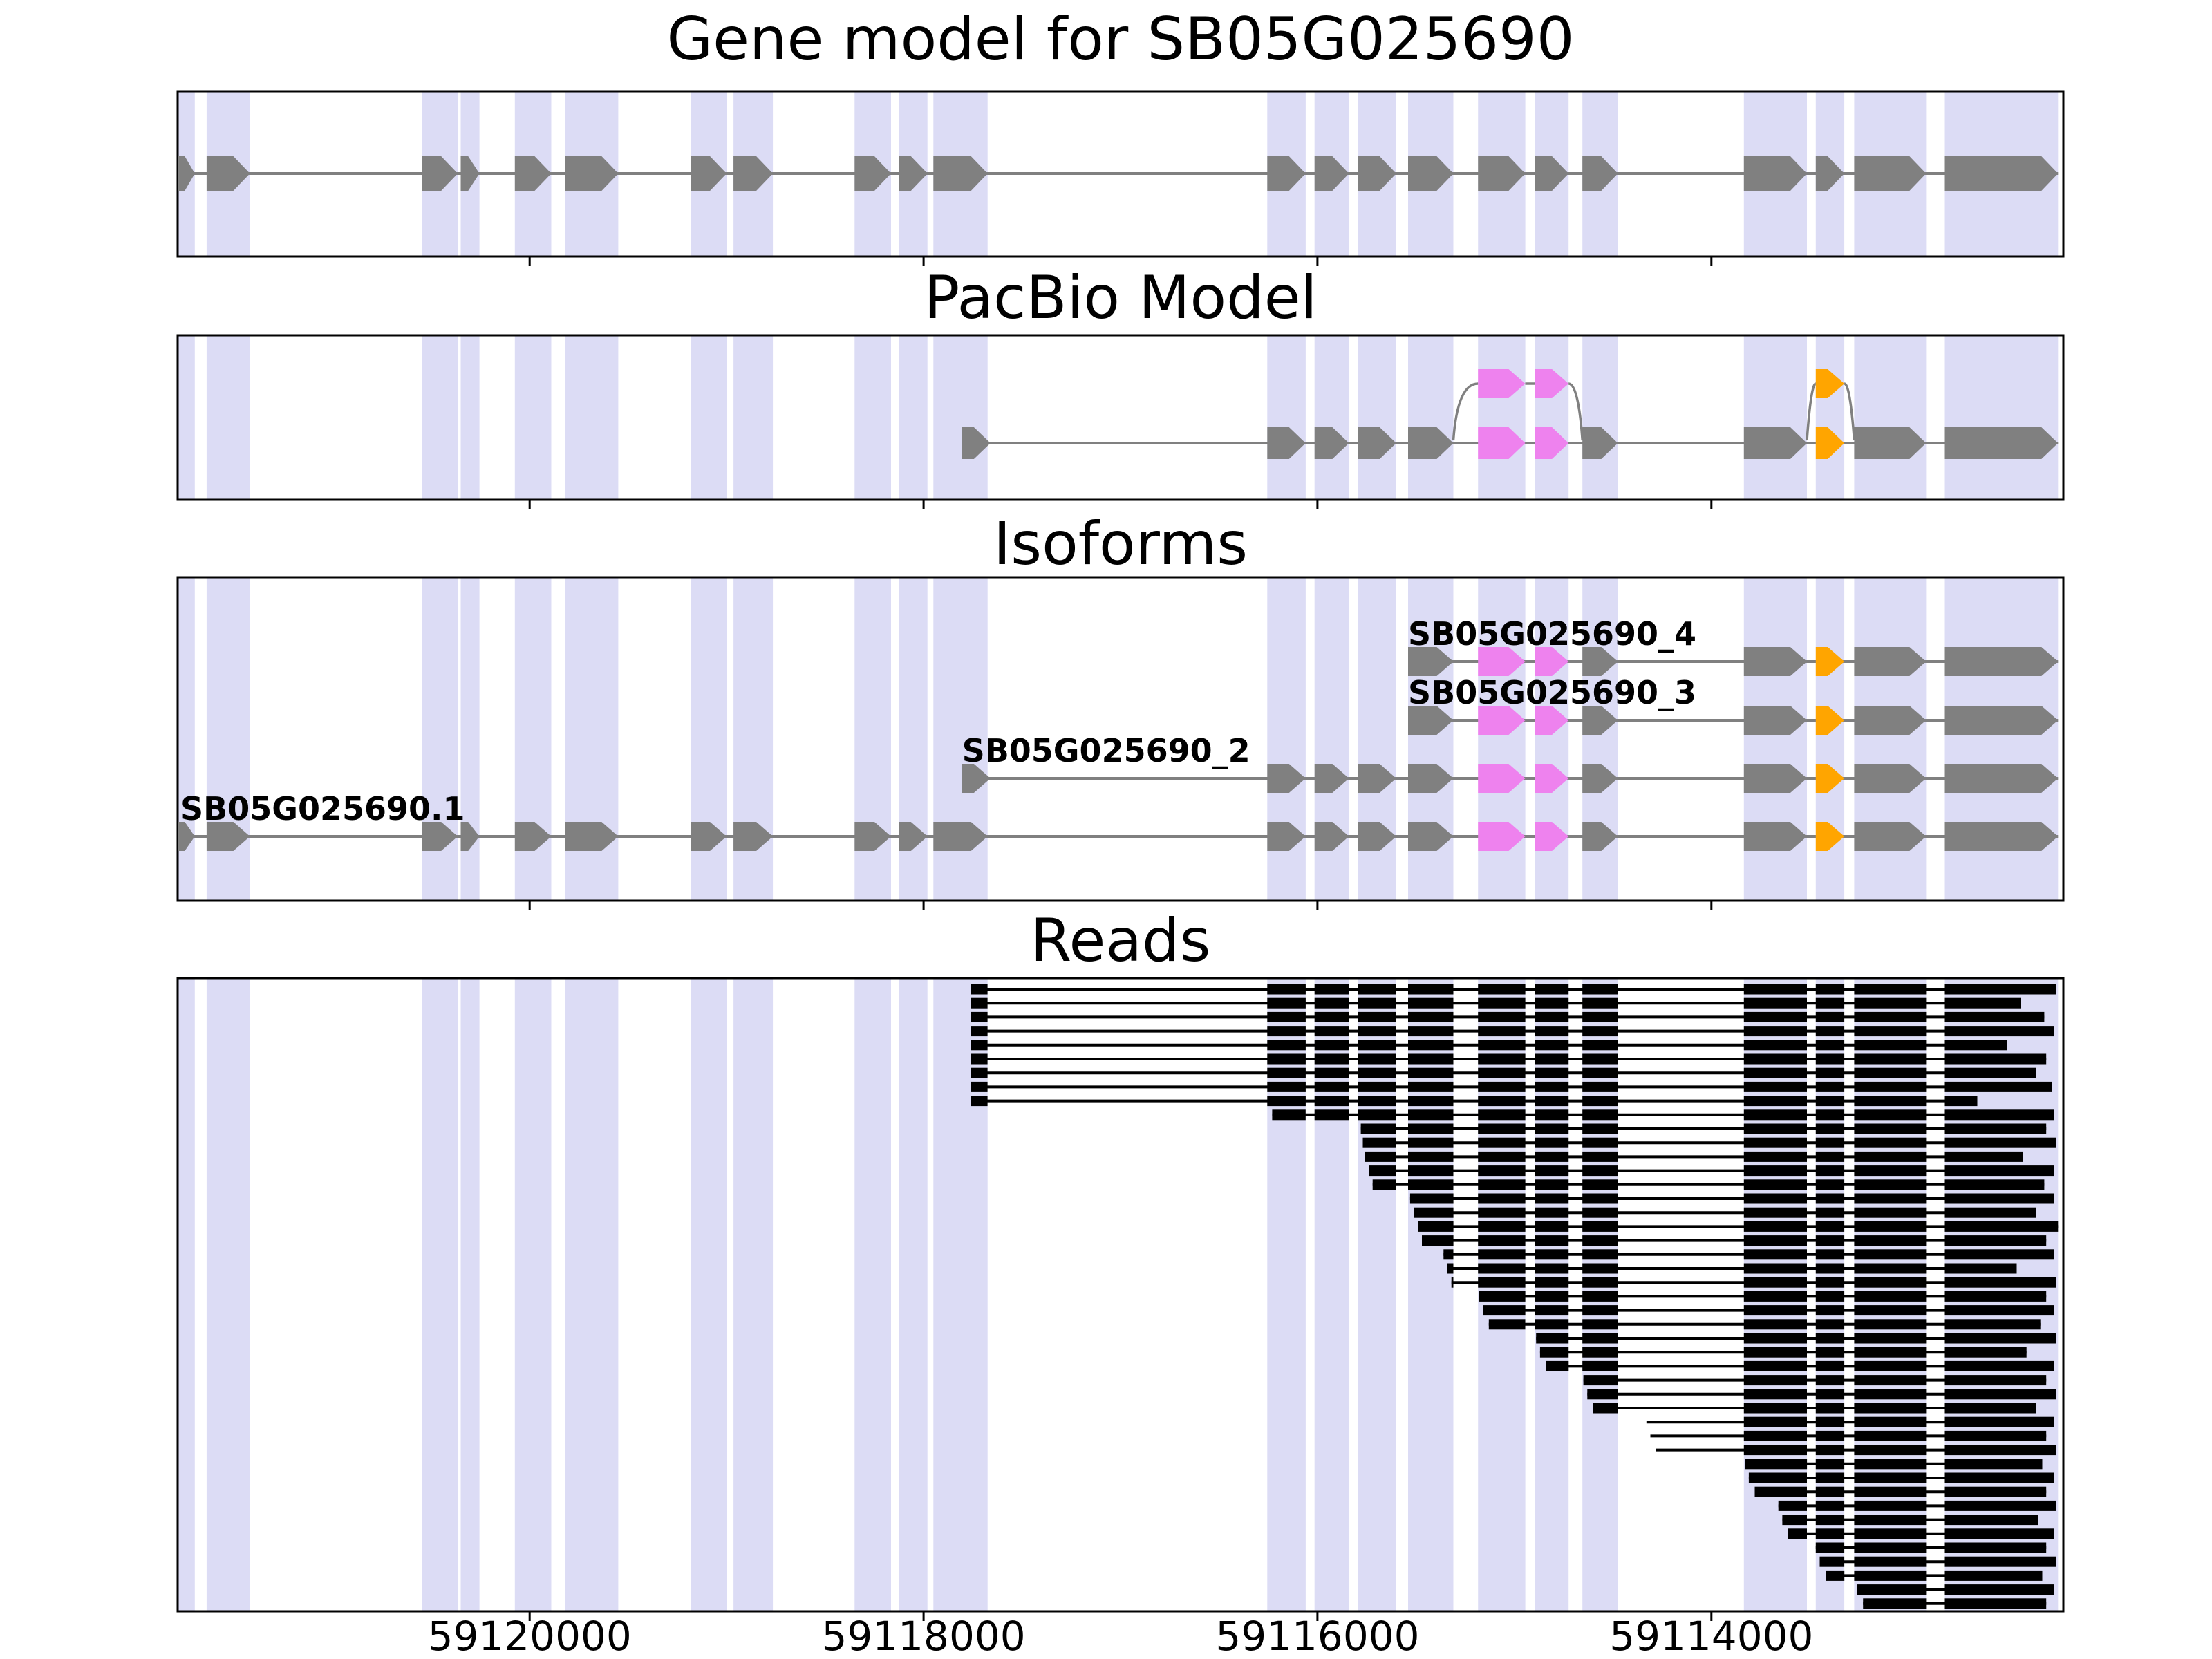 The height and width of the screenshot is (1659, 2212). Describe the element at coordinates (1120, 544) in the screenshot. I see `isoforms-title: Isoforms` at that location.